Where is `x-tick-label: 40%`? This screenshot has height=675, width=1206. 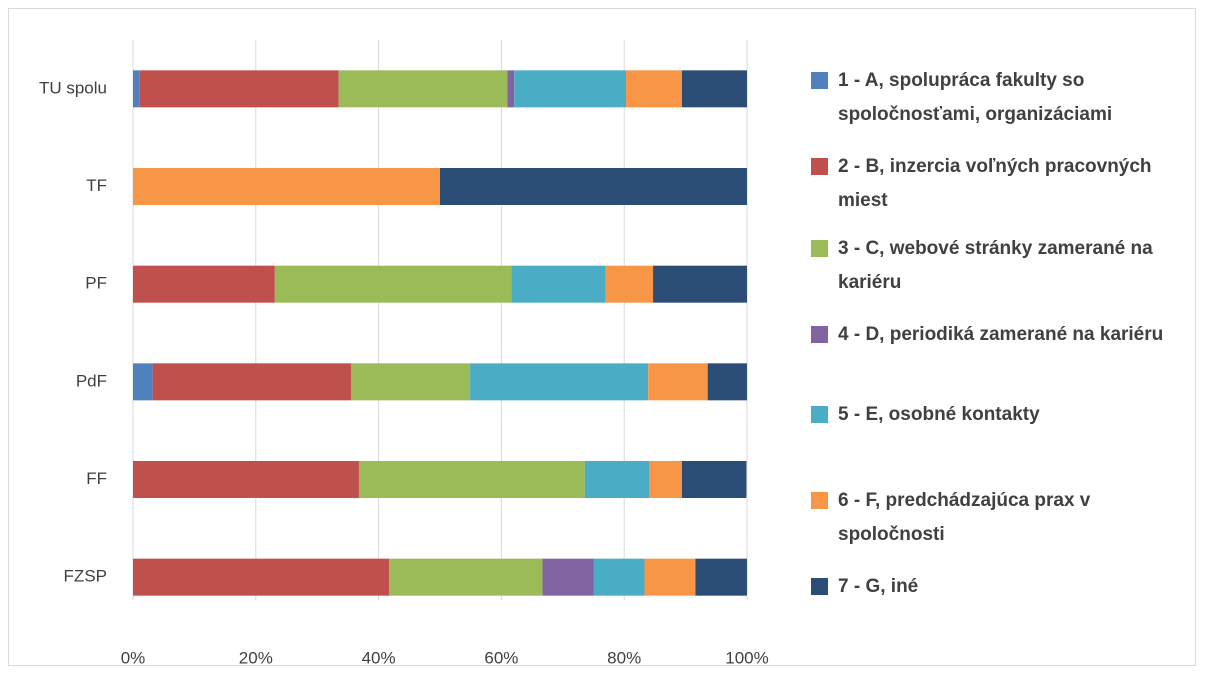 x-tick-label: 40% is located at coordinates (379, 657).